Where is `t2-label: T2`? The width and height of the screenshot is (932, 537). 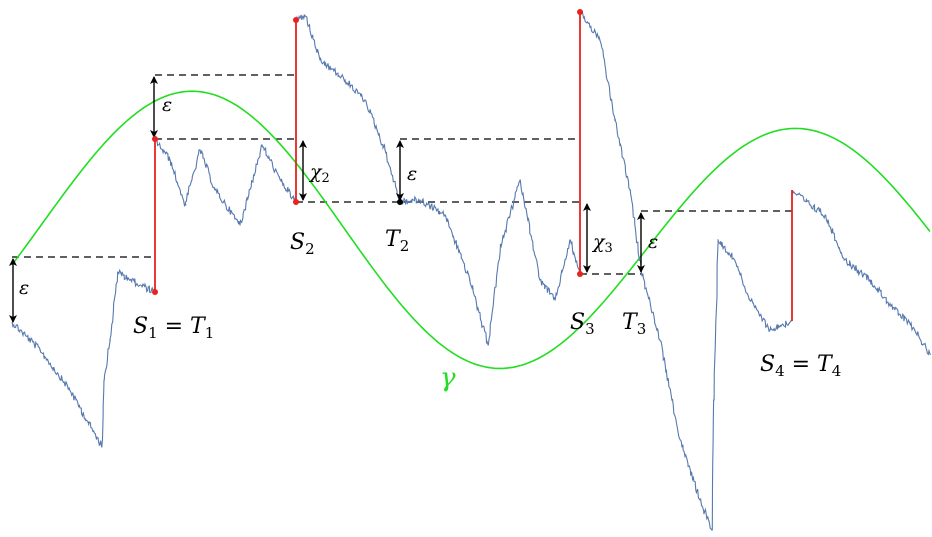
t2-label: T2 is located at coordinates (397, 241).